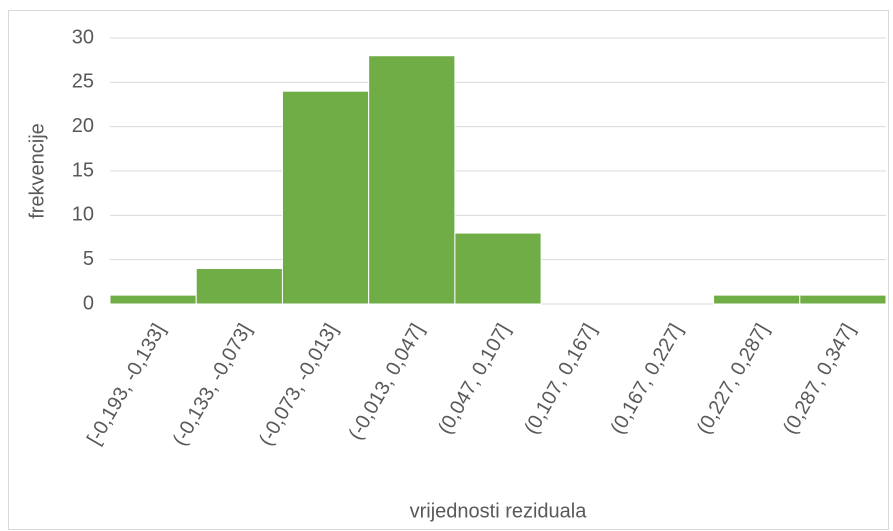  I want to click on y-tick-label: 10, so click(83, 215).